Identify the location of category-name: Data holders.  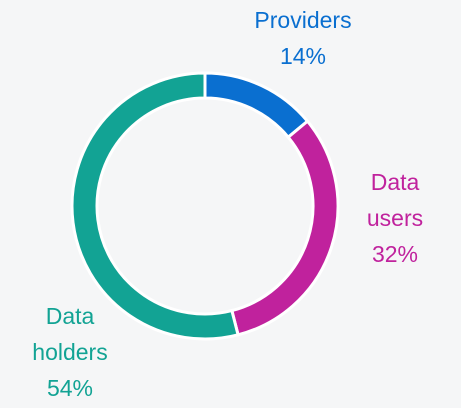
(70, 334).